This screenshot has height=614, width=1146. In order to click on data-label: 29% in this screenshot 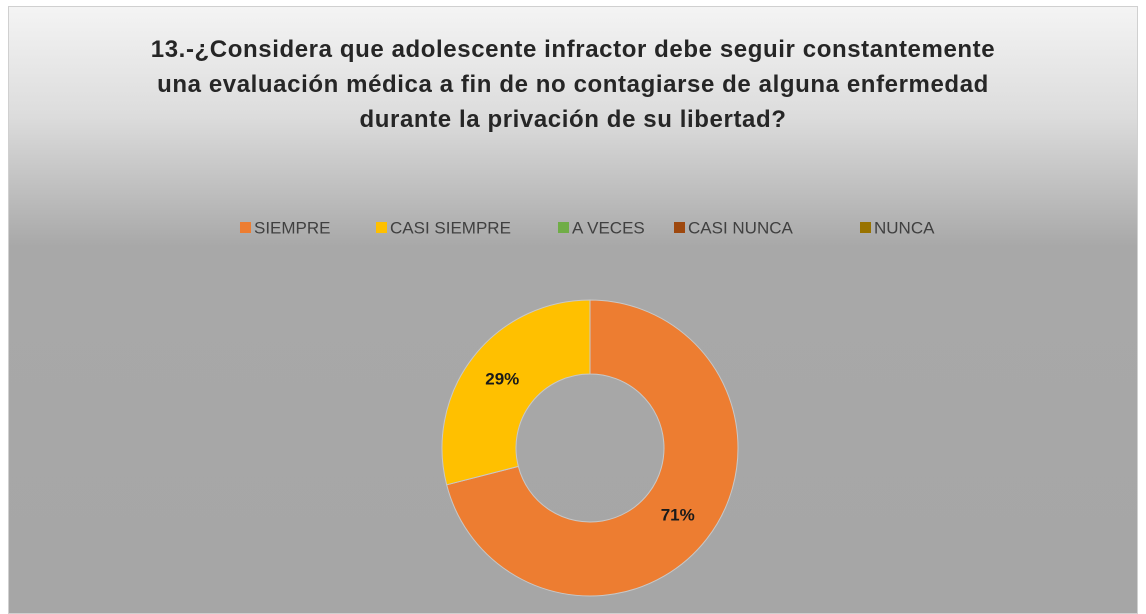, I will do `click(502, 378)`.